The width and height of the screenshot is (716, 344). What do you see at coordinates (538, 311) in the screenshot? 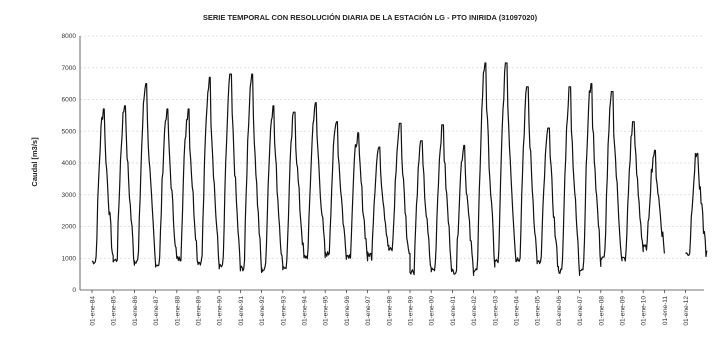
I see `x-tick-label: 01-ene-05` at bounding box center [538, 311].